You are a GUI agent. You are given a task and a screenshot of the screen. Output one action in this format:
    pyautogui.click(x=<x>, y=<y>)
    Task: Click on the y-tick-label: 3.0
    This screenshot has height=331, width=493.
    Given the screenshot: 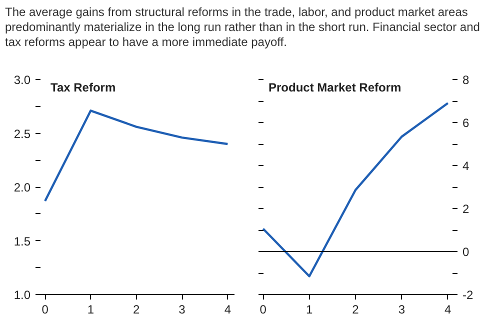 What is the action you would take?
    pyautogui.click(x=22, y=80)
    